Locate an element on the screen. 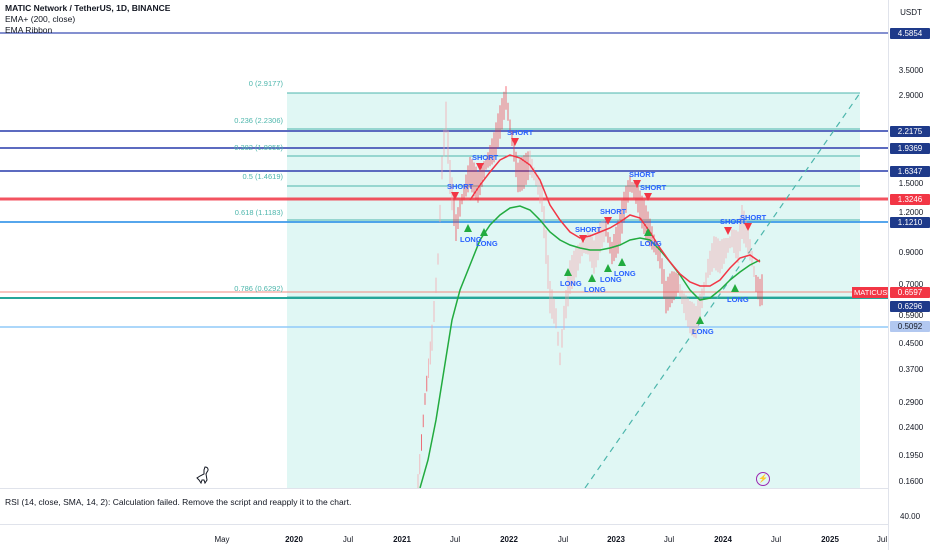 This screenshot has width=932, height=551. price-tag: 0.6597 is located at coordinates (910, 292).